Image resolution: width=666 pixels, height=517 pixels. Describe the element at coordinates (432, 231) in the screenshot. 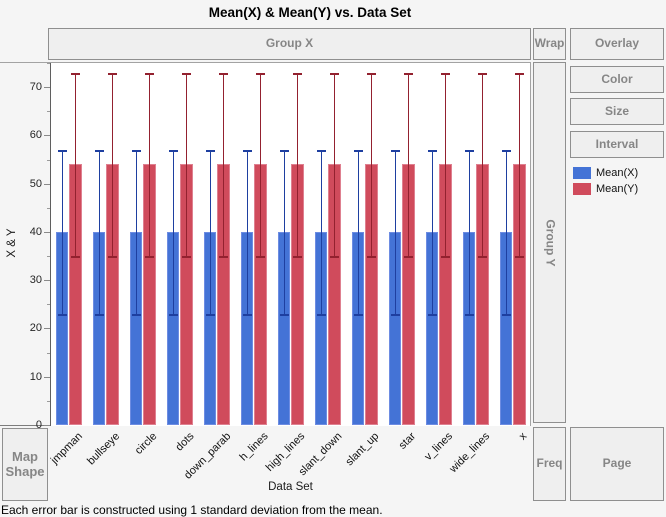

I see `mean-x-error-bar-v_lines` at that location.